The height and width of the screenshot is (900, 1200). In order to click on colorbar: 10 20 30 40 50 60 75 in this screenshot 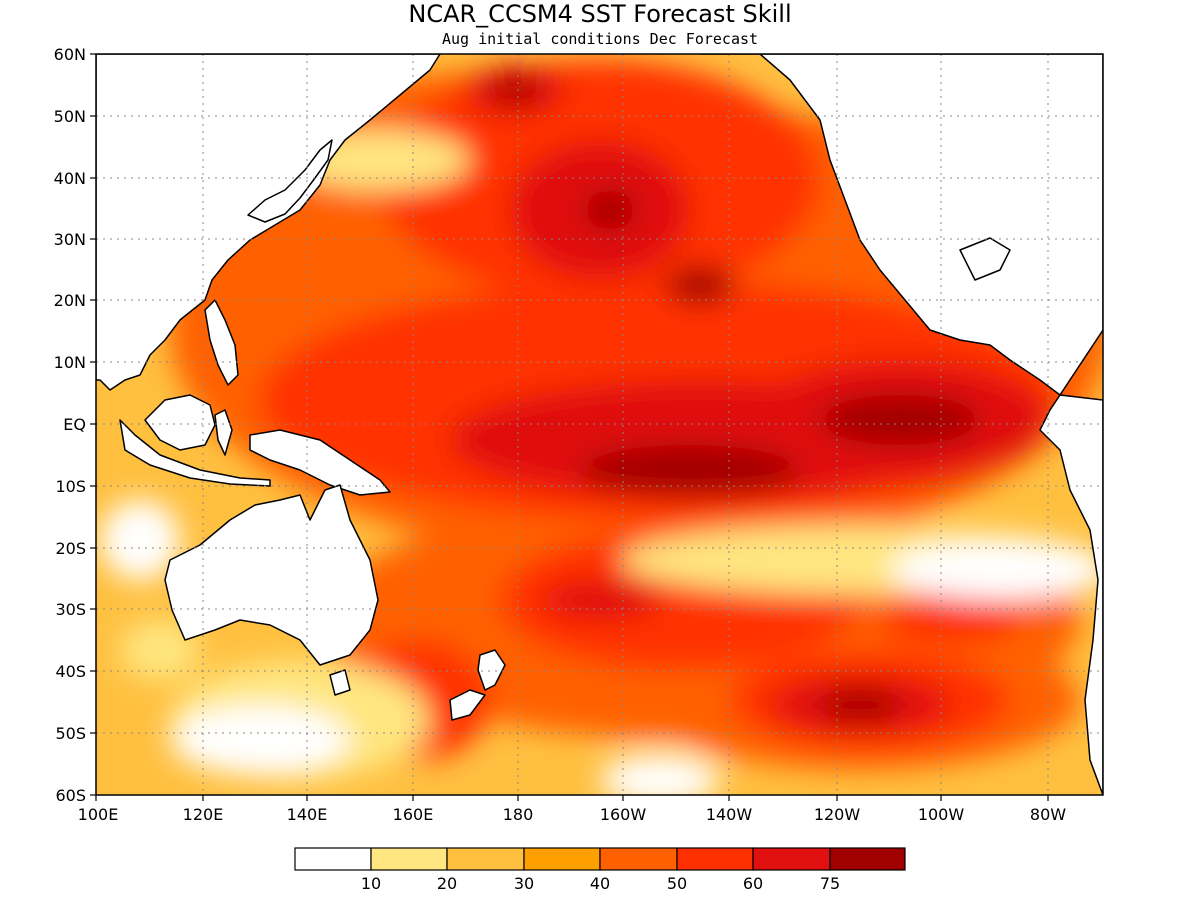, I will do `click(600, 870)`.